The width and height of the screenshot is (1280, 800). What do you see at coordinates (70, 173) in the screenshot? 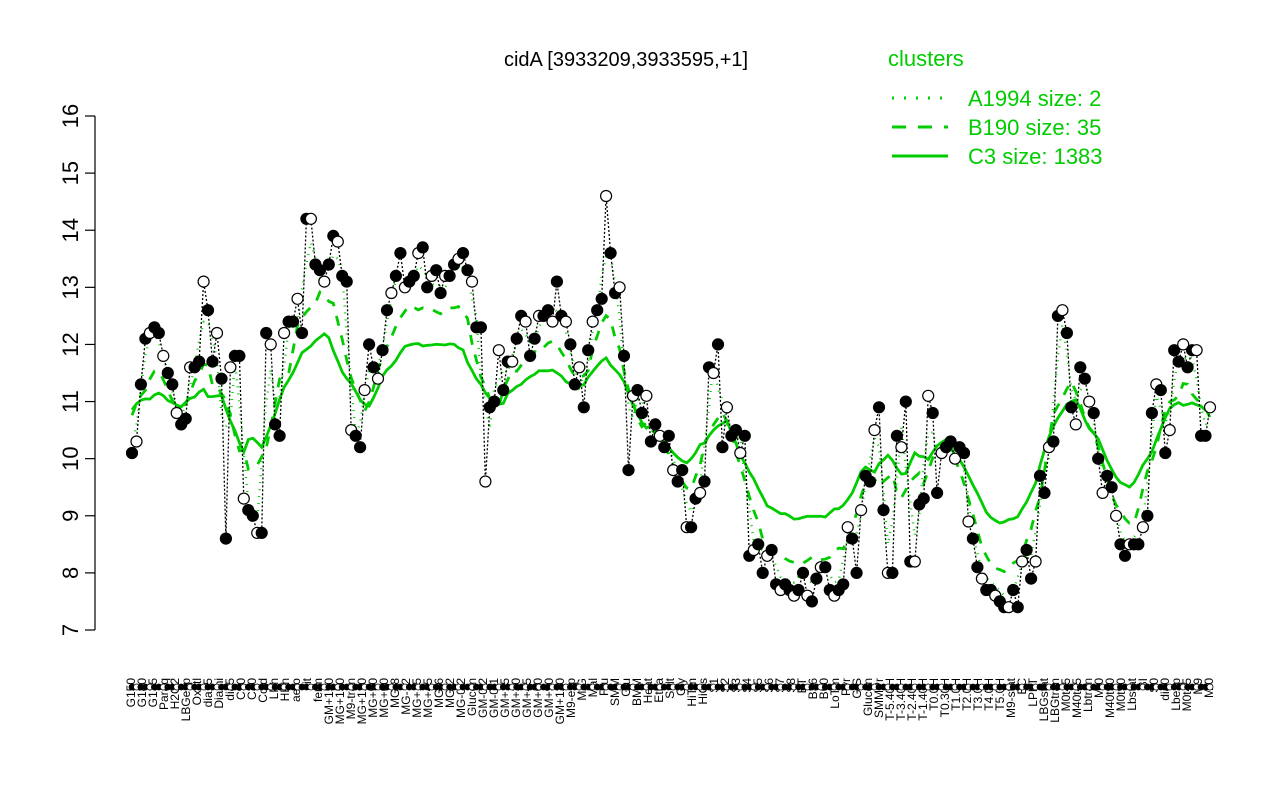
I see `y-tick-label: 15` at bounding box center [70, 173].